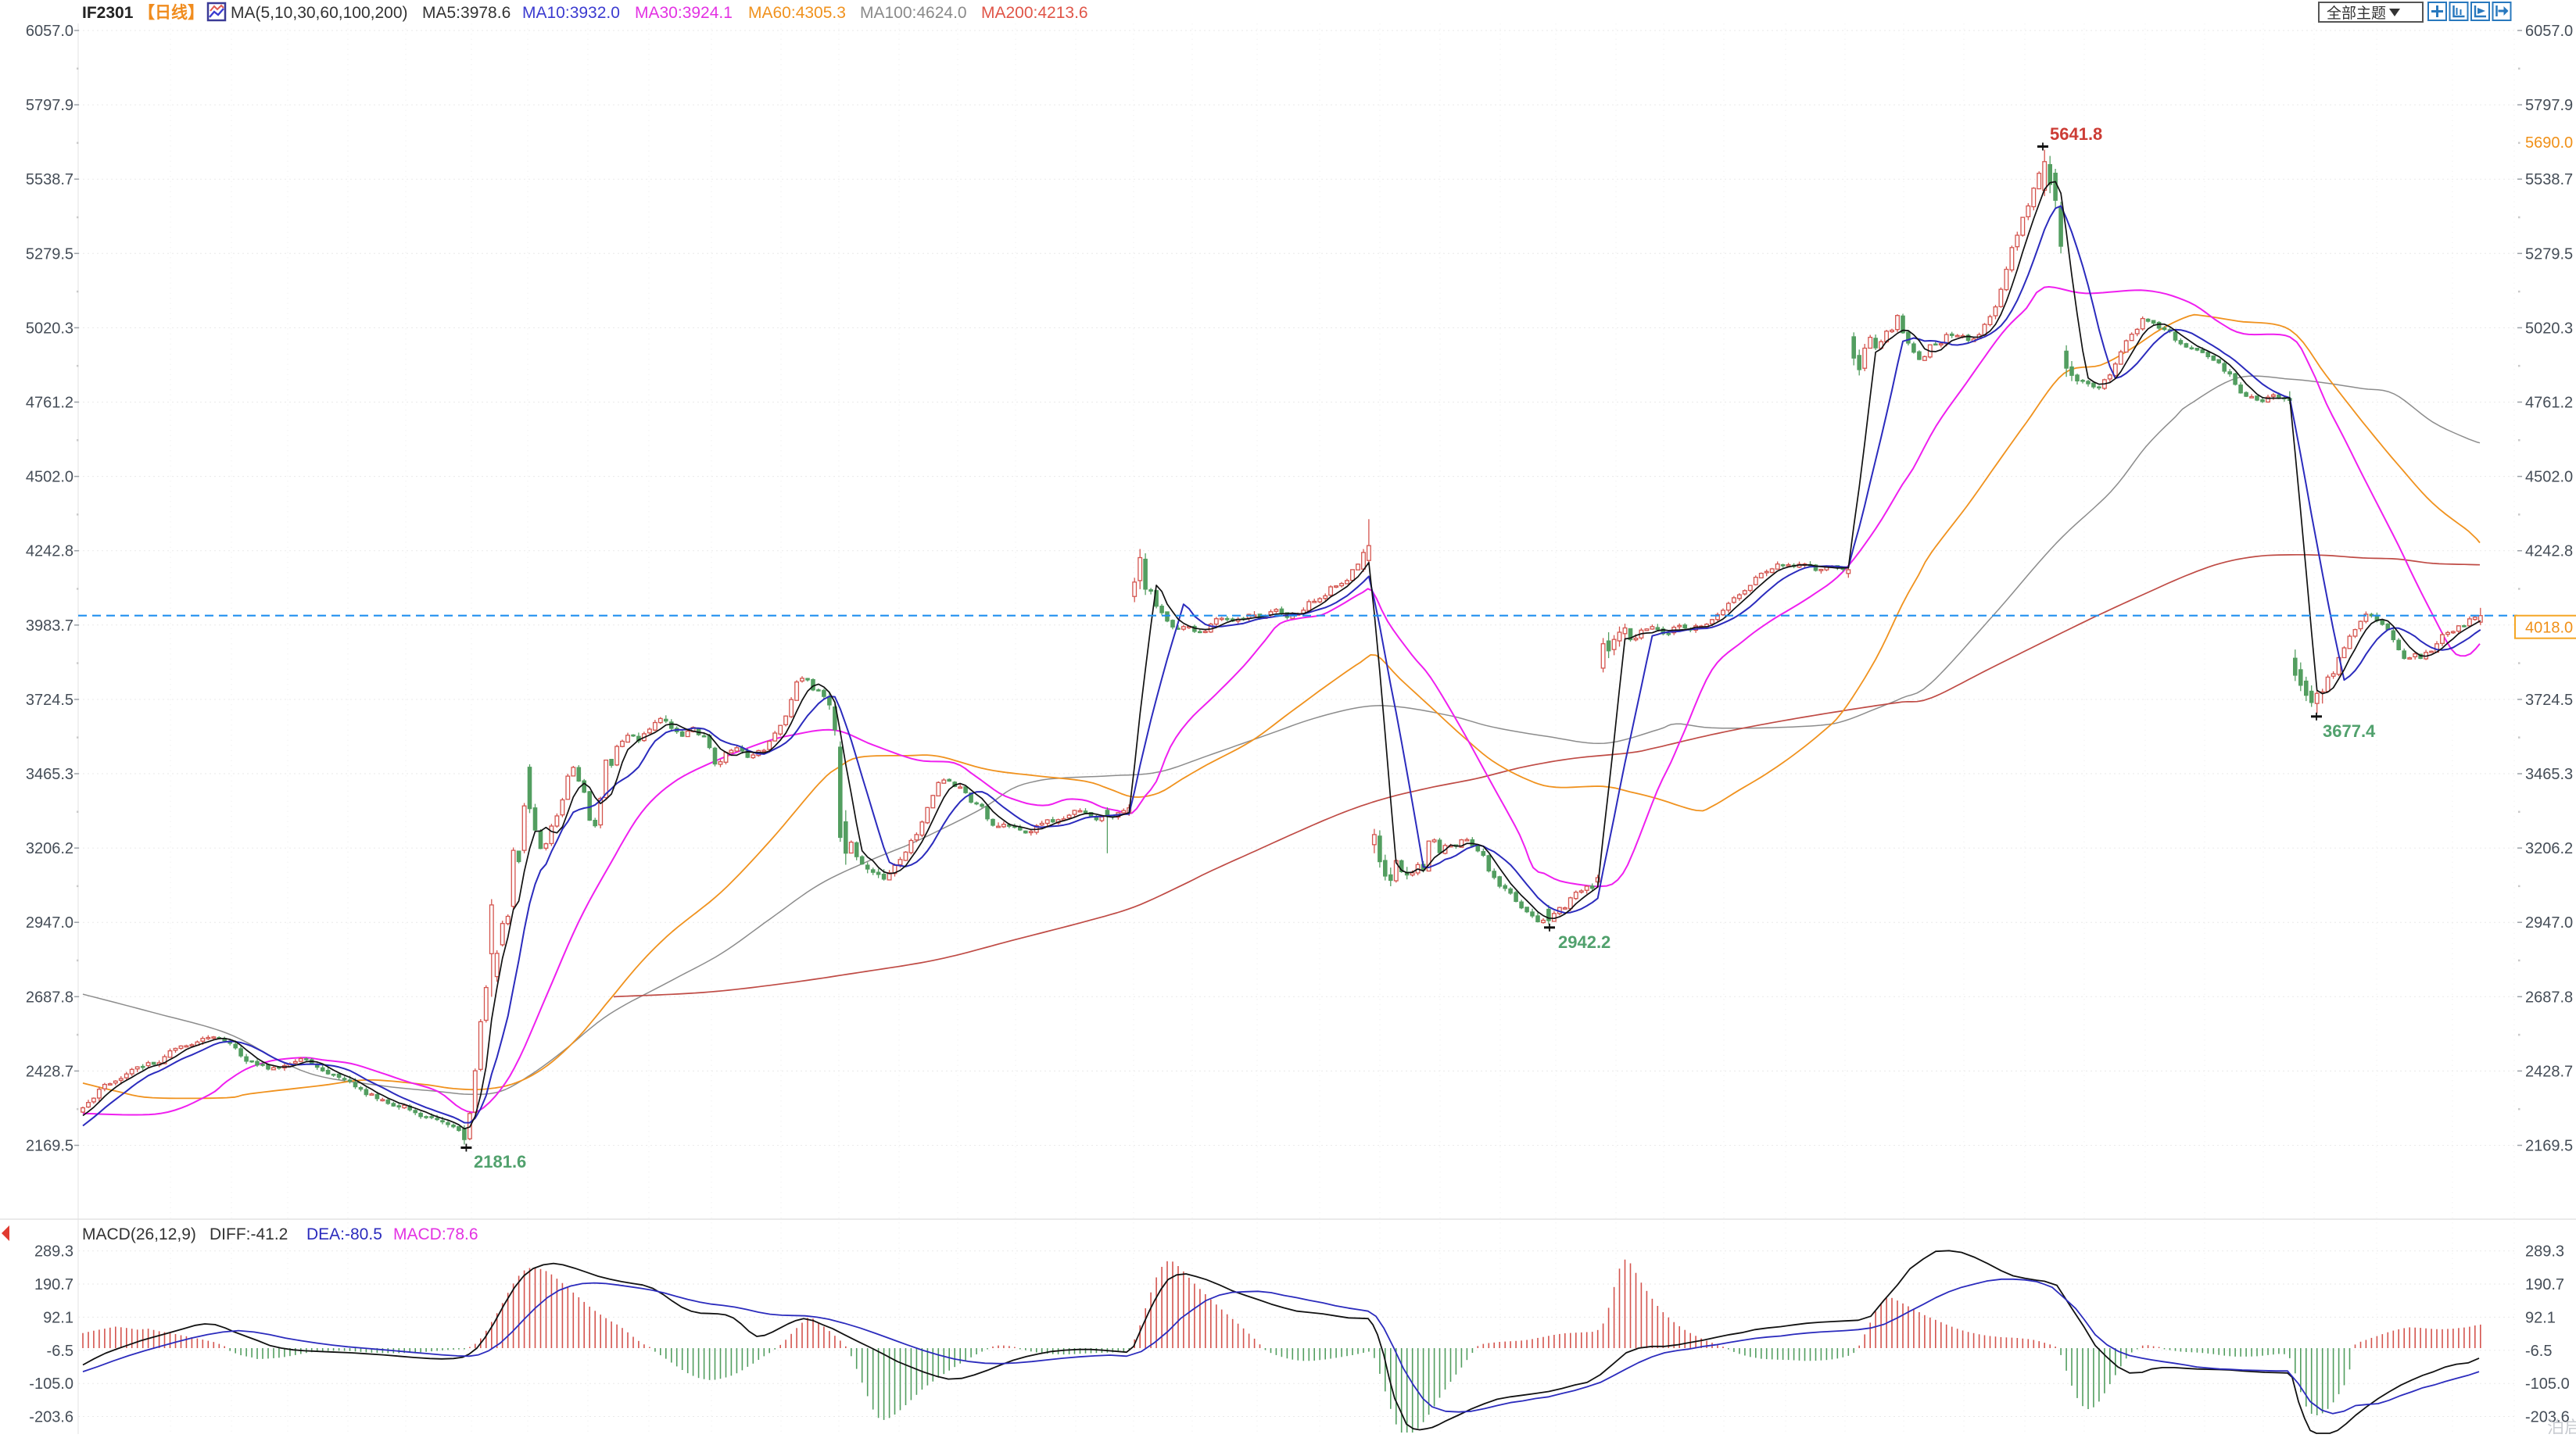 This screenshot has height=1438, width=2576. What do you see at coordinates (249, 1234) in the screenshot?
I see `svg-text: DIFF:-41.2` at bounding box center [249, 1234].